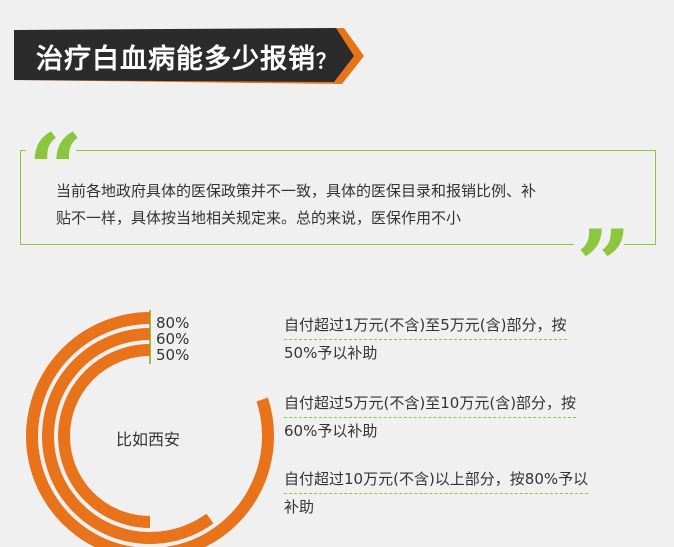  Describe the element at coordinates (430, 404) in the screenshot. I see `policy-line: 自付超过5万元(不含)至10万元(含)部分，按` at that location.